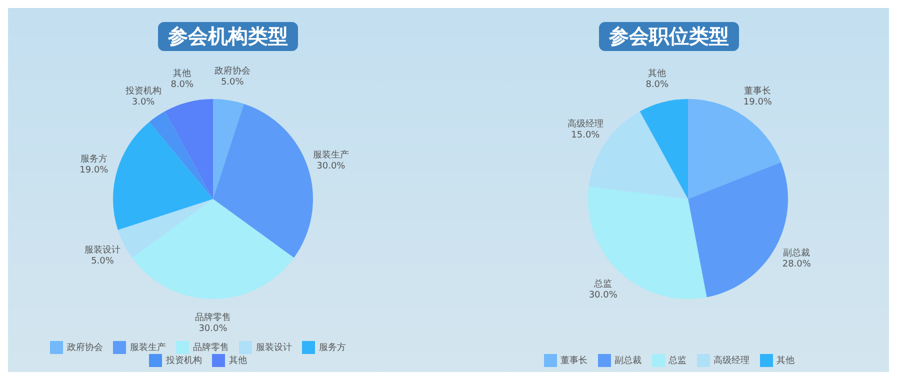  Describe the element at coordinates (85, 347) in the screenshot. I see `legend-label: 政府协会` at that location.